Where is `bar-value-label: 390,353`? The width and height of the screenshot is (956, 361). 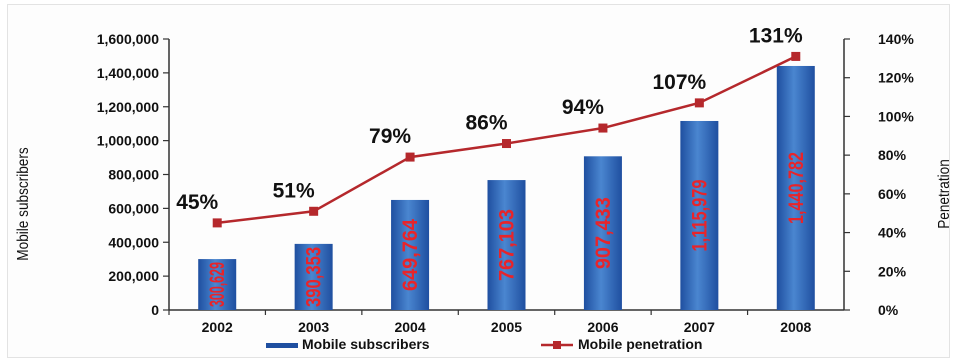
bar-value-label: 390,353 is located at coordinates (314, 277).